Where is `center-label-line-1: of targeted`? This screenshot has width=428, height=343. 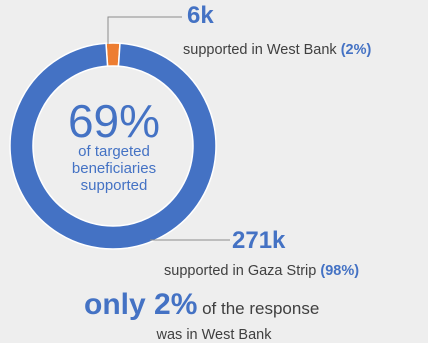
center-label-line-1: of targeted is located at coordinates (114, 151).